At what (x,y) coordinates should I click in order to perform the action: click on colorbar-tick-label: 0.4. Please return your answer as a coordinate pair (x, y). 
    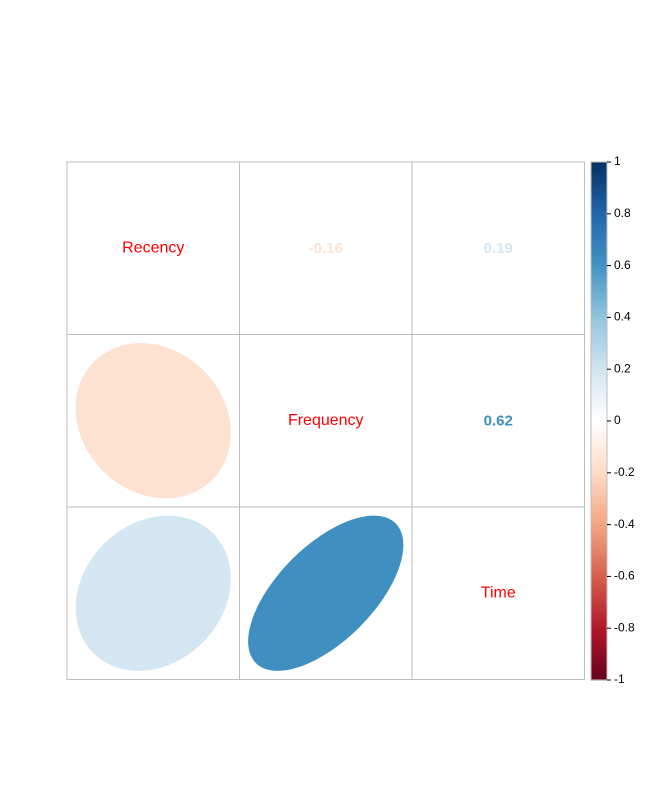
    Looking at the image, I should click on (622, 317).